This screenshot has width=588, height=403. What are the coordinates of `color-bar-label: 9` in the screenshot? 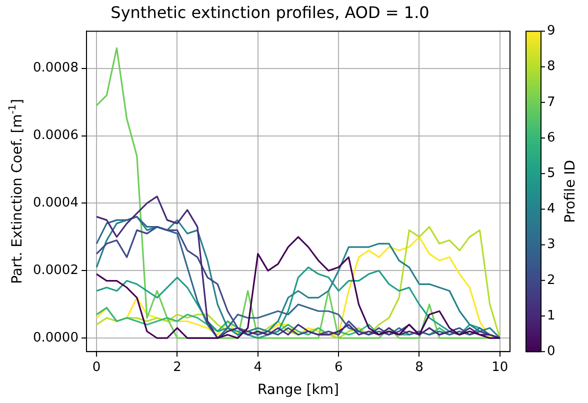 It's located at (551, 31).